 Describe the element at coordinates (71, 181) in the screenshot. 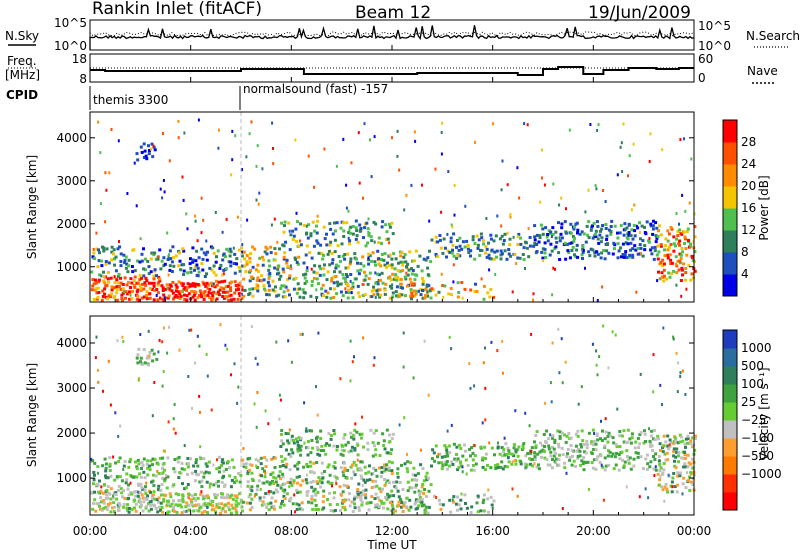

I see `ytick-label: 3000` at that location.